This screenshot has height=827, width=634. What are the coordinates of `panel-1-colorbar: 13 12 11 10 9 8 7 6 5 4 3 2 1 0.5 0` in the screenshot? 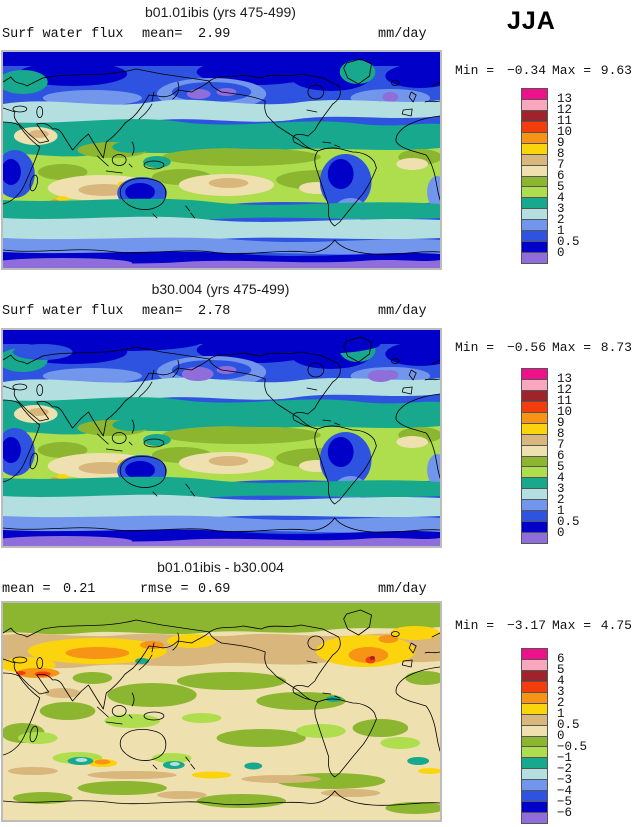 It's located at (576, 176).